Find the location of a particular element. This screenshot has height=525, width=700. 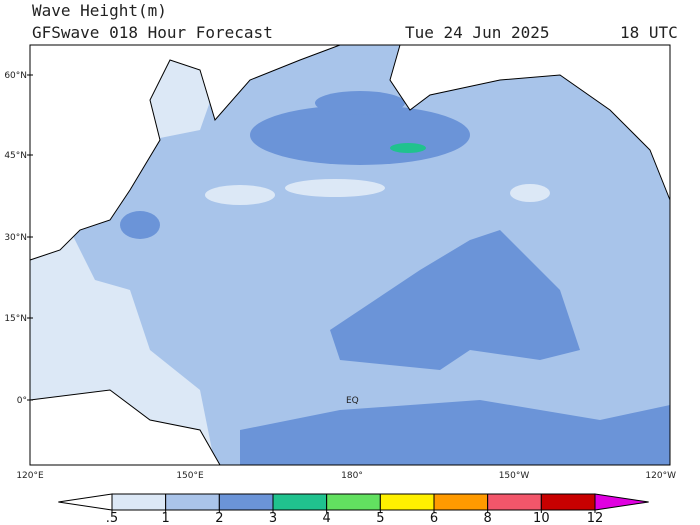

lat-label: 60°N is located at coordinates (15, 76).